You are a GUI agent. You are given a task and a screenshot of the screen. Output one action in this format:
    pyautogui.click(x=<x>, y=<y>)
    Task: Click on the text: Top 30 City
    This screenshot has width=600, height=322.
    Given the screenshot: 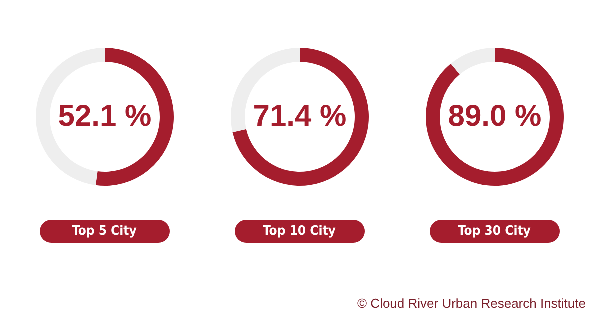 What is the action you would take?
    pyautogui.click(x=495, y=231)
    